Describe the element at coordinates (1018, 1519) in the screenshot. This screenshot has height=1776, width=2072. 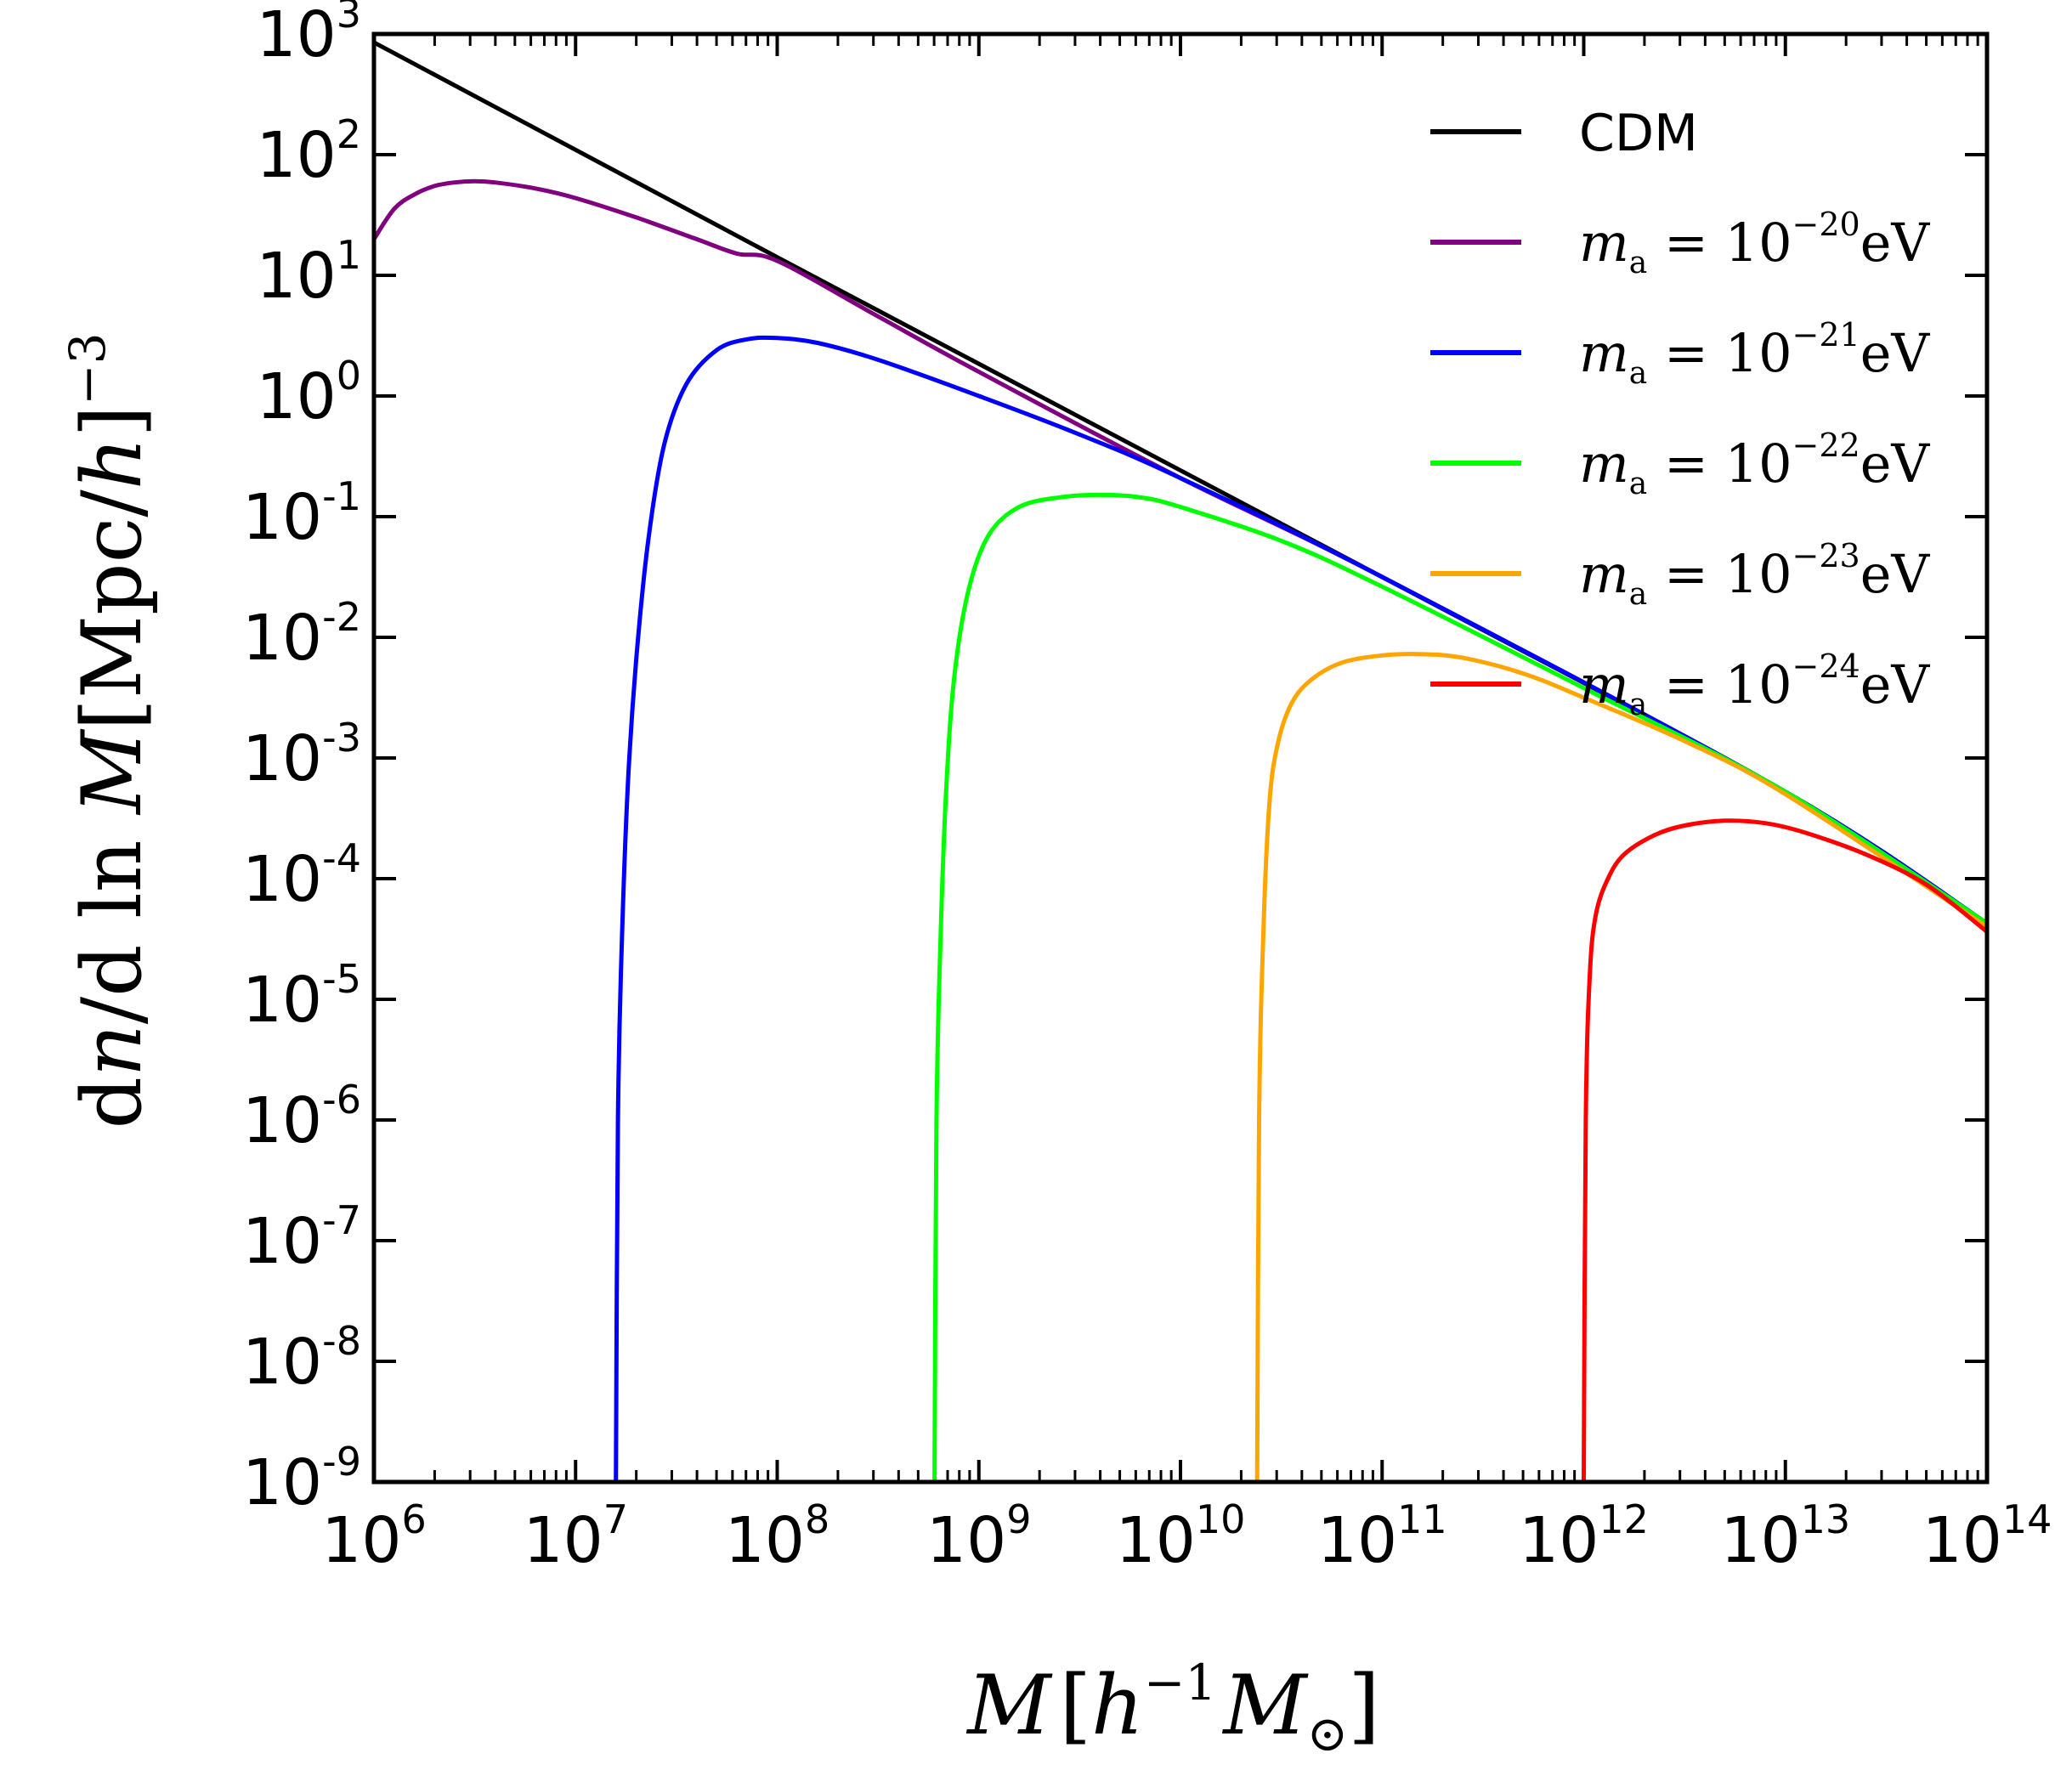
I see `x-tick-exponent: 9` at that location.